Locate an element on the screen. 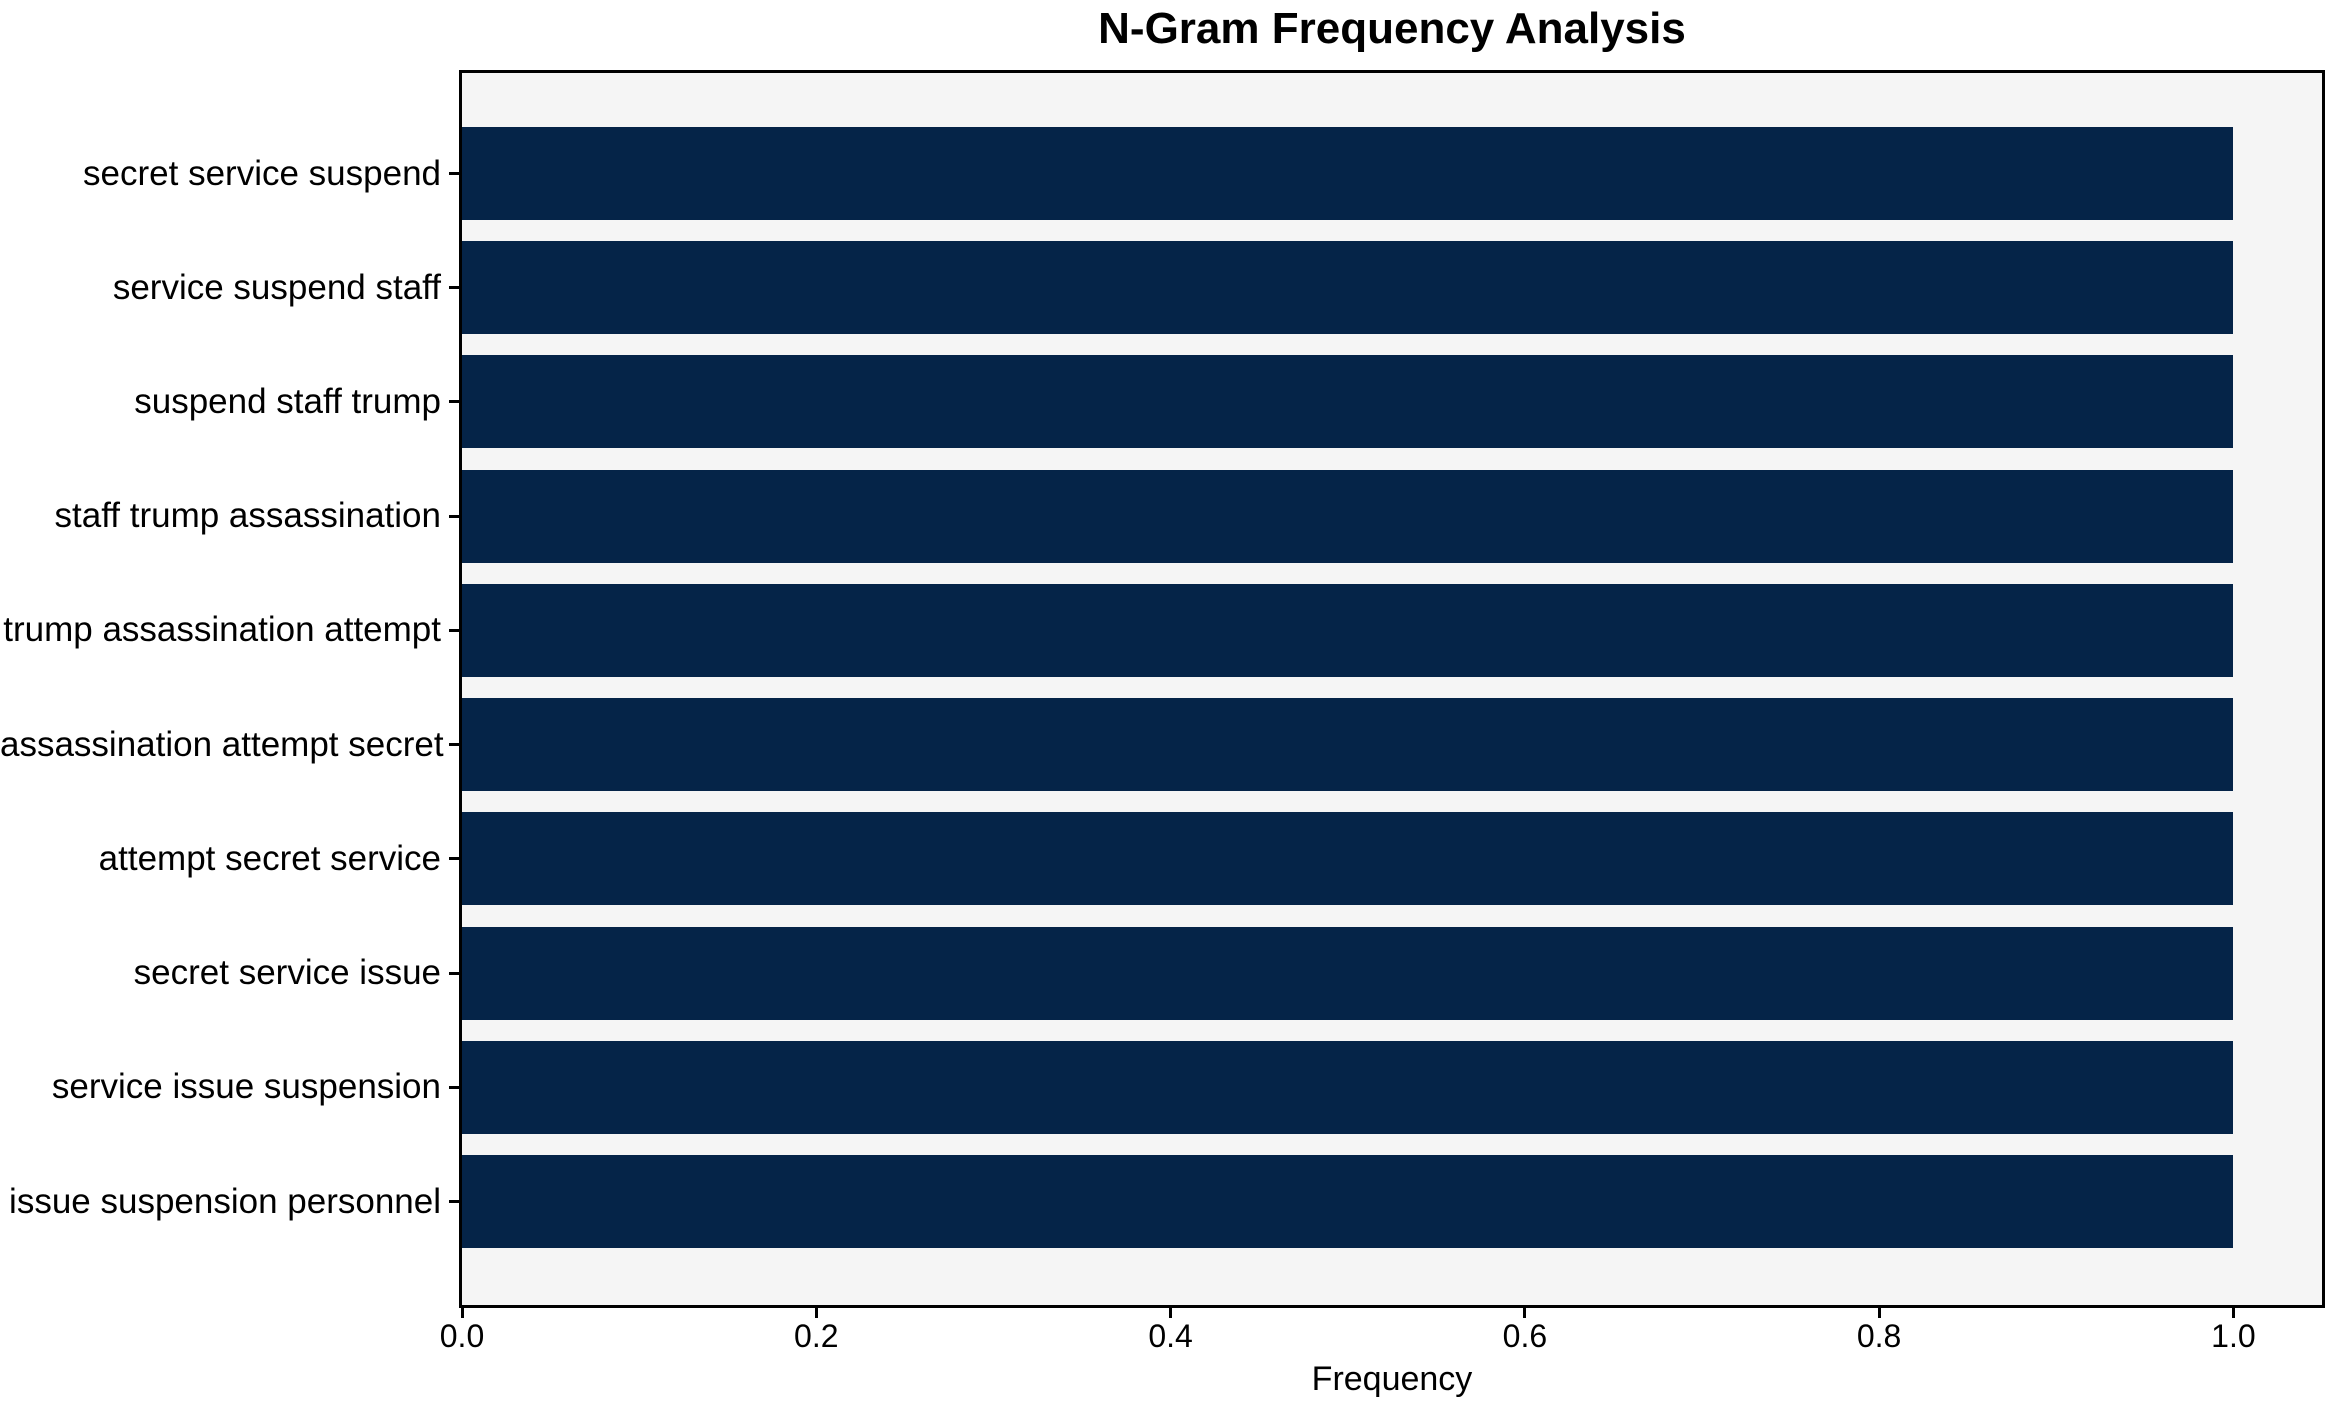  y-tick-label: trump assassination attempt is located at coordinates (222, 630).